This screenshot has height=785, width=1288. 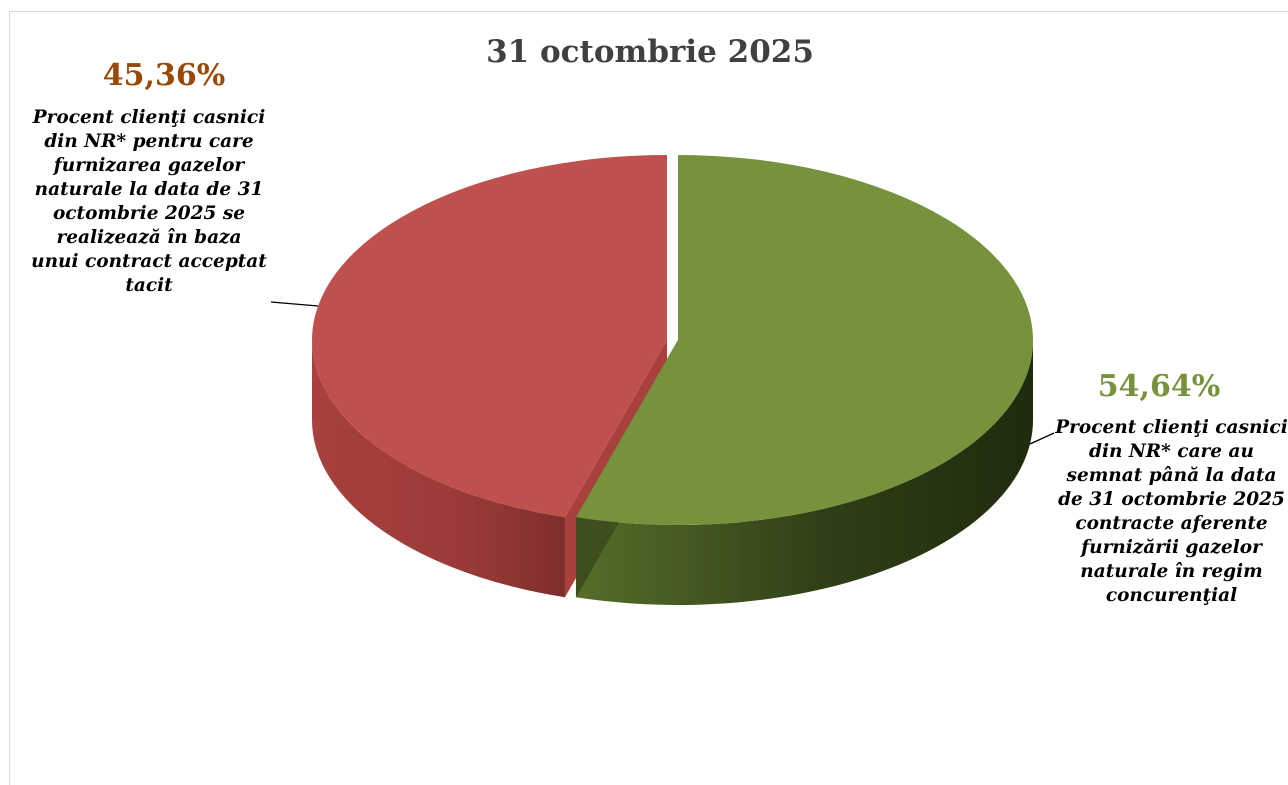 What do you see at coordinates (164, 75) in the screenshot?
I see `slice-percent-label-red: 45,36%` at bounding box center [164, 75].